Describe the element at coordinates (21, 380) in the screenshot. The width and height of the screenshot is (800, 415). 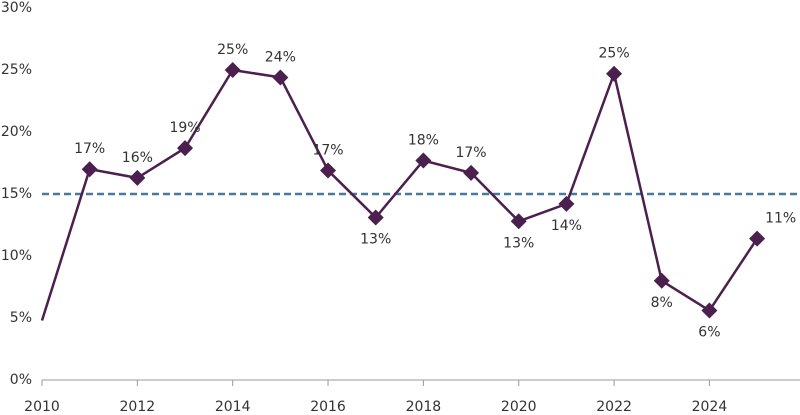
I see `y-tick-label: 0%` at that location.